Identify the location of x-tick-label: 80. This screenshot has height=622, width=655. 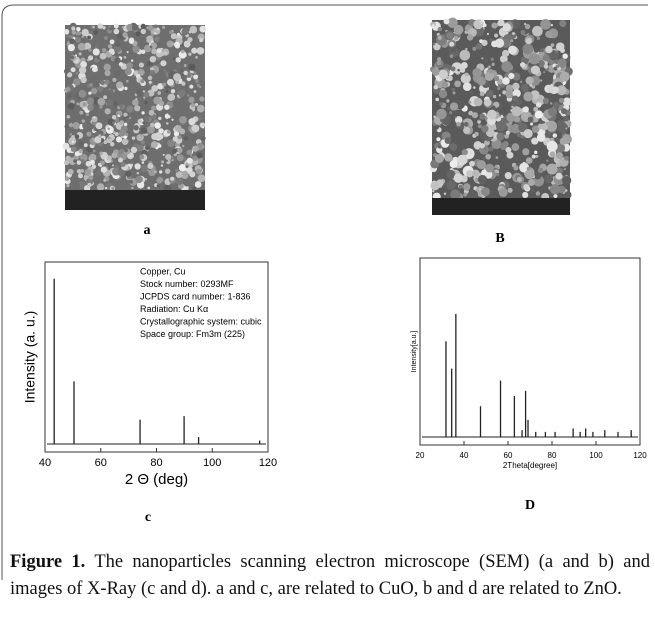
(552, 455).